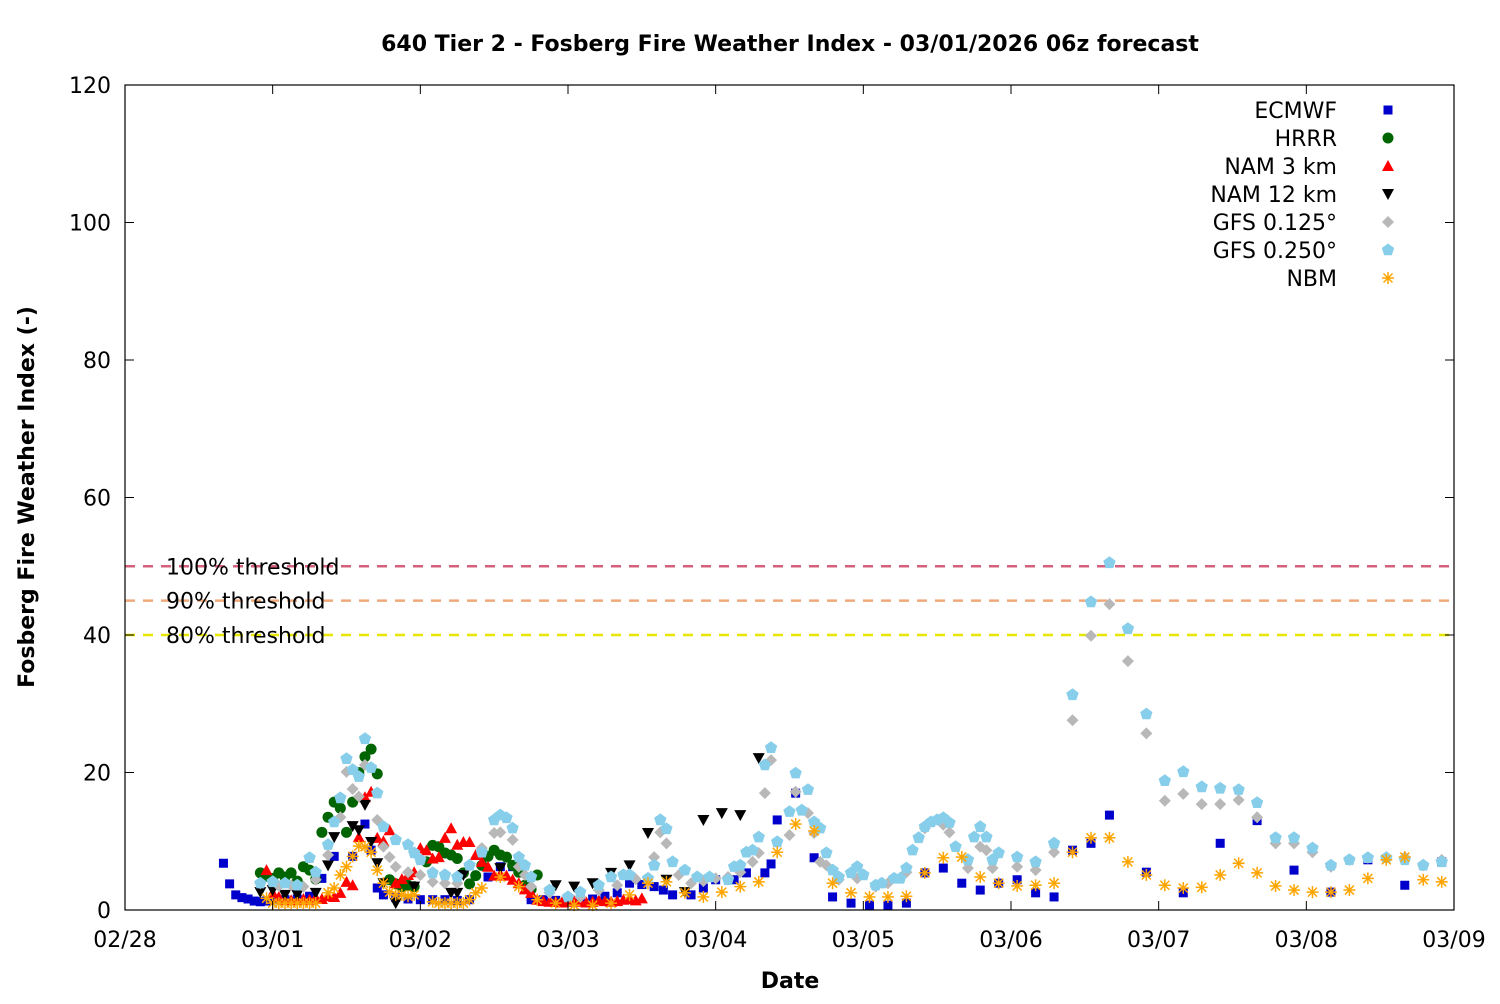 This screenshot has height=1004, width=1500. Describe the element at coordinates (1010, 940) in the screenshot. I see `x-tick-label: 03/06` at that location.